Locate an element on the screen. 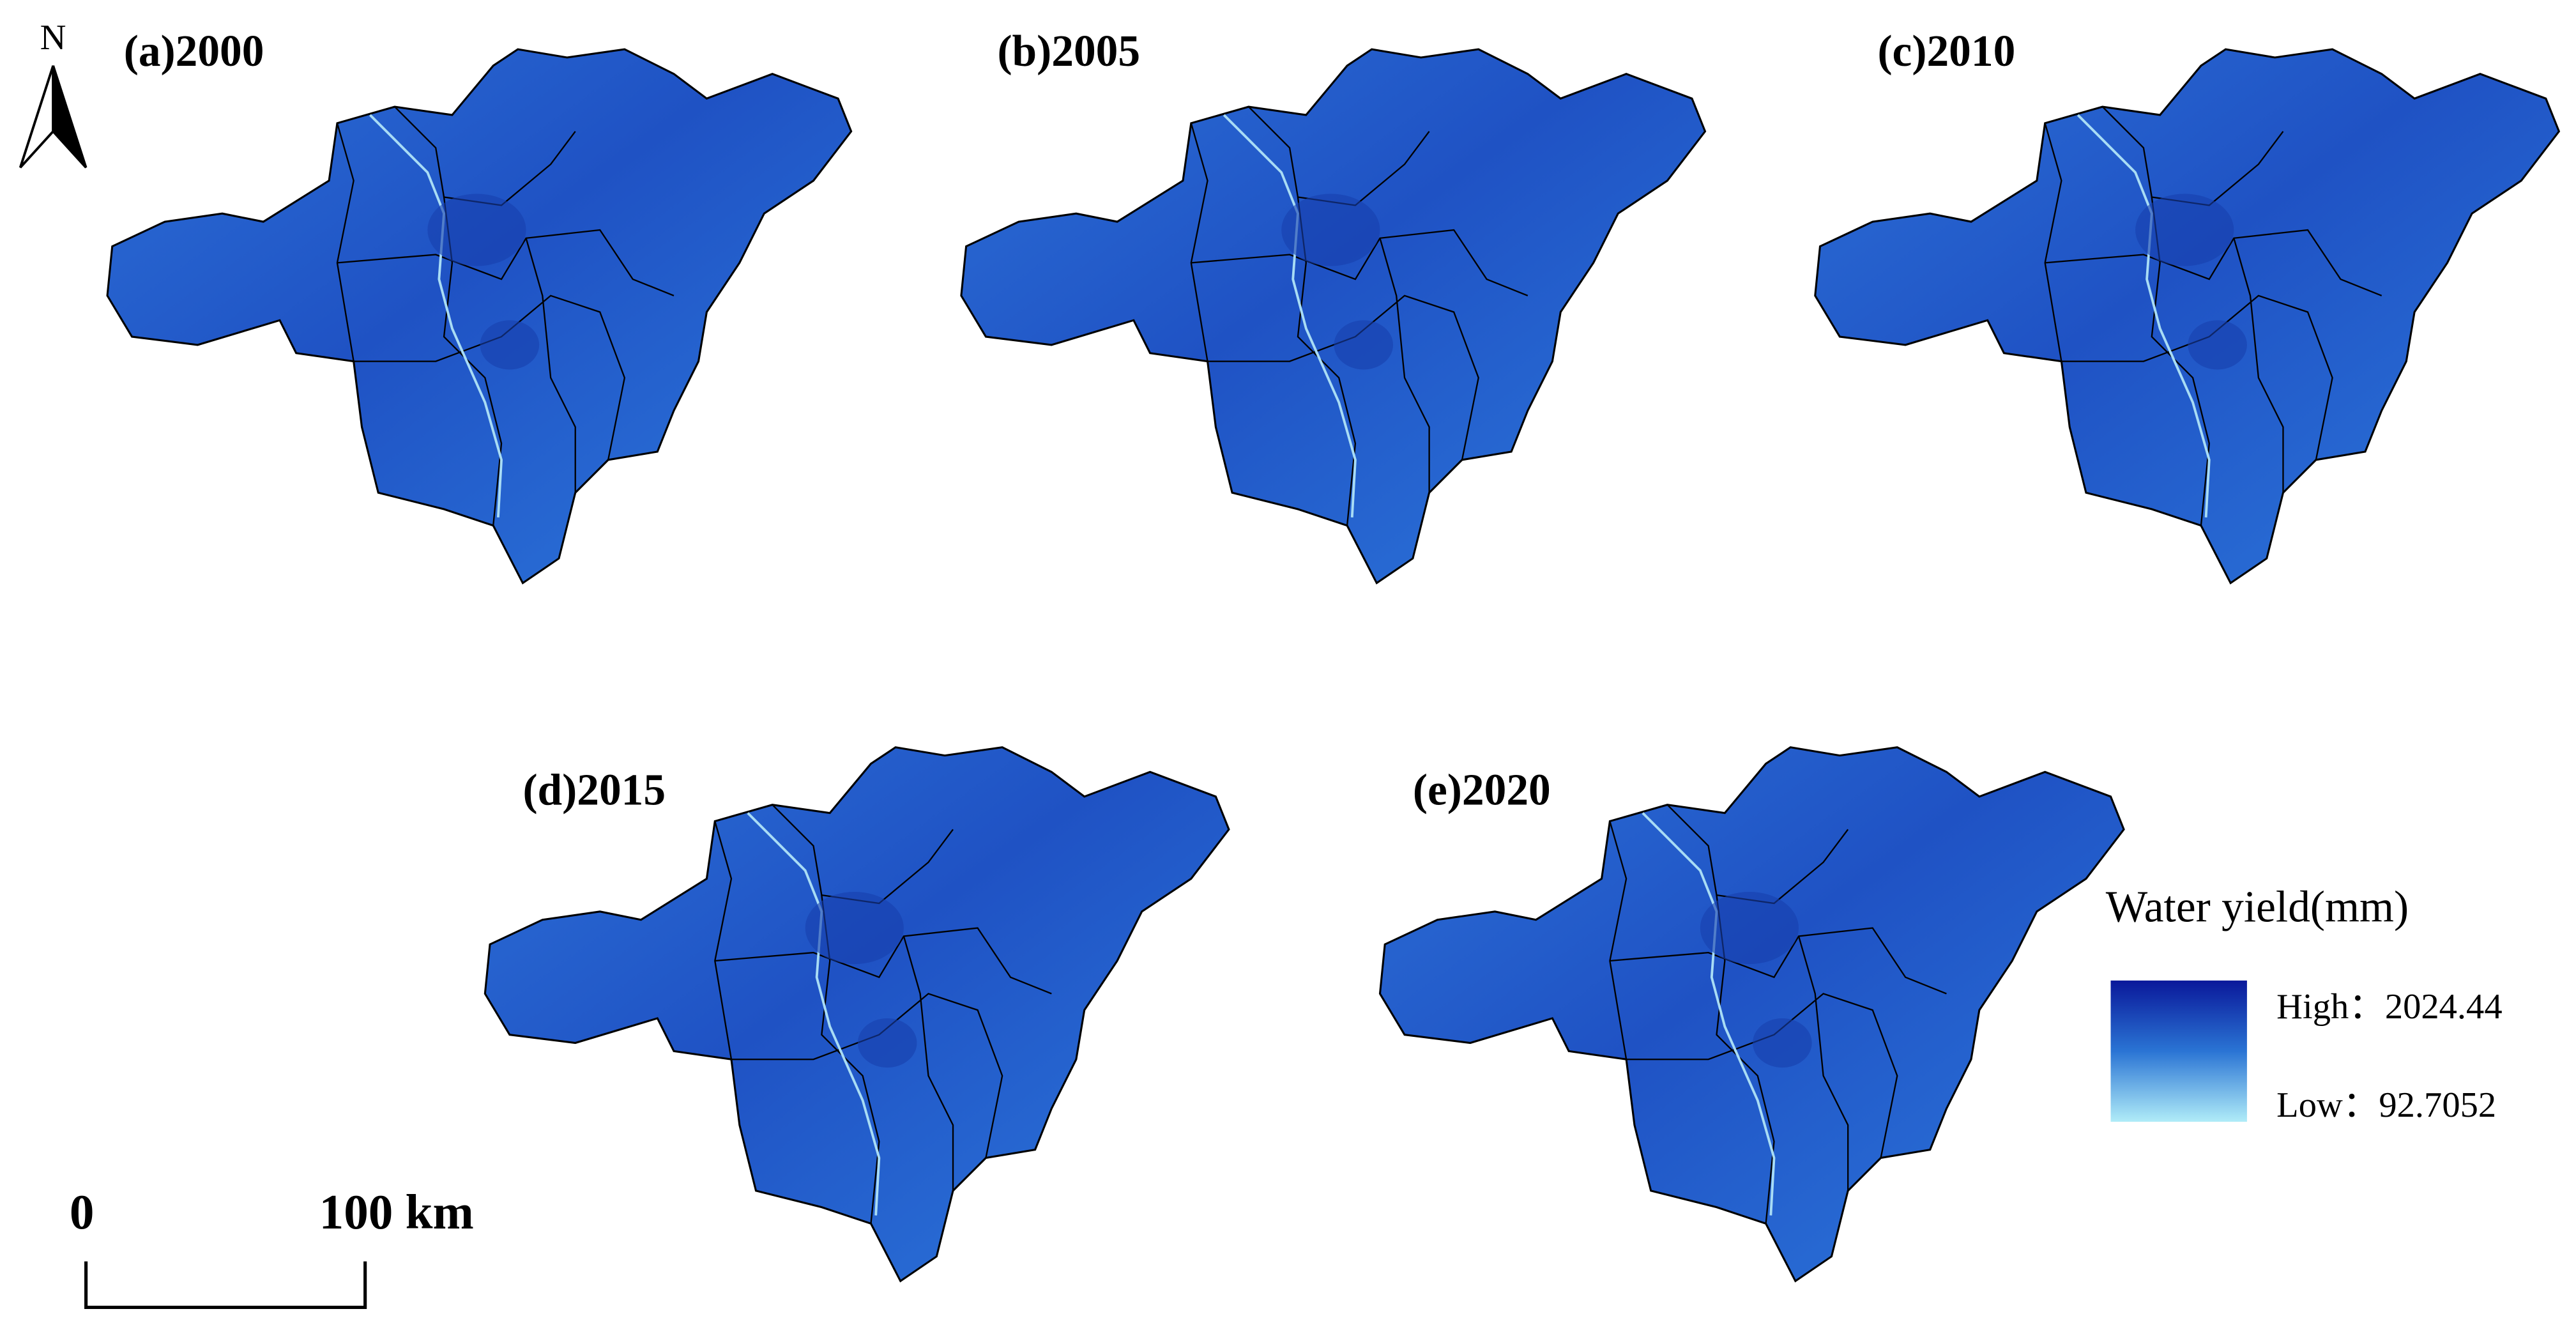 This screenshot has height=1332, width=2576. scale-bar: 0 100 km is located at coordinates (272, 1247).